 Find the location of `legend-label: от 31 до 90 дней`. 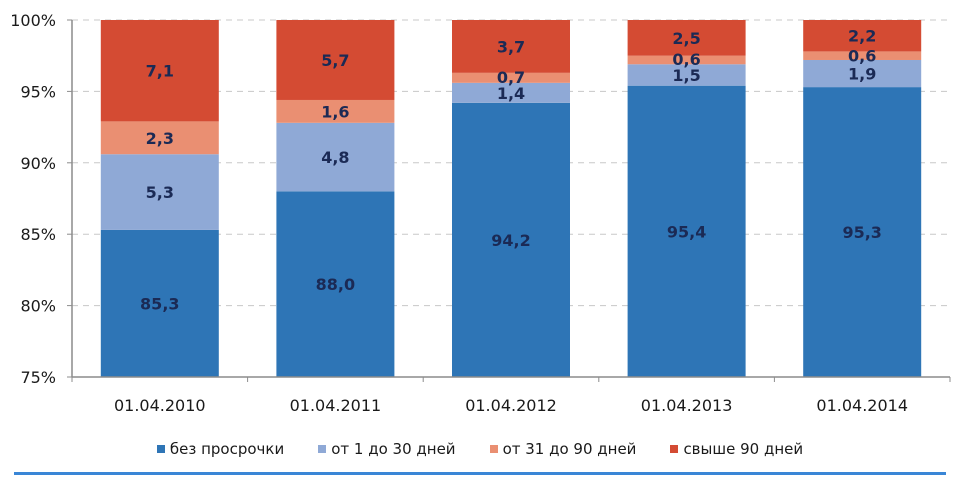

legend-label: от 31 до 90 дней is located at coordinates (569, 449).